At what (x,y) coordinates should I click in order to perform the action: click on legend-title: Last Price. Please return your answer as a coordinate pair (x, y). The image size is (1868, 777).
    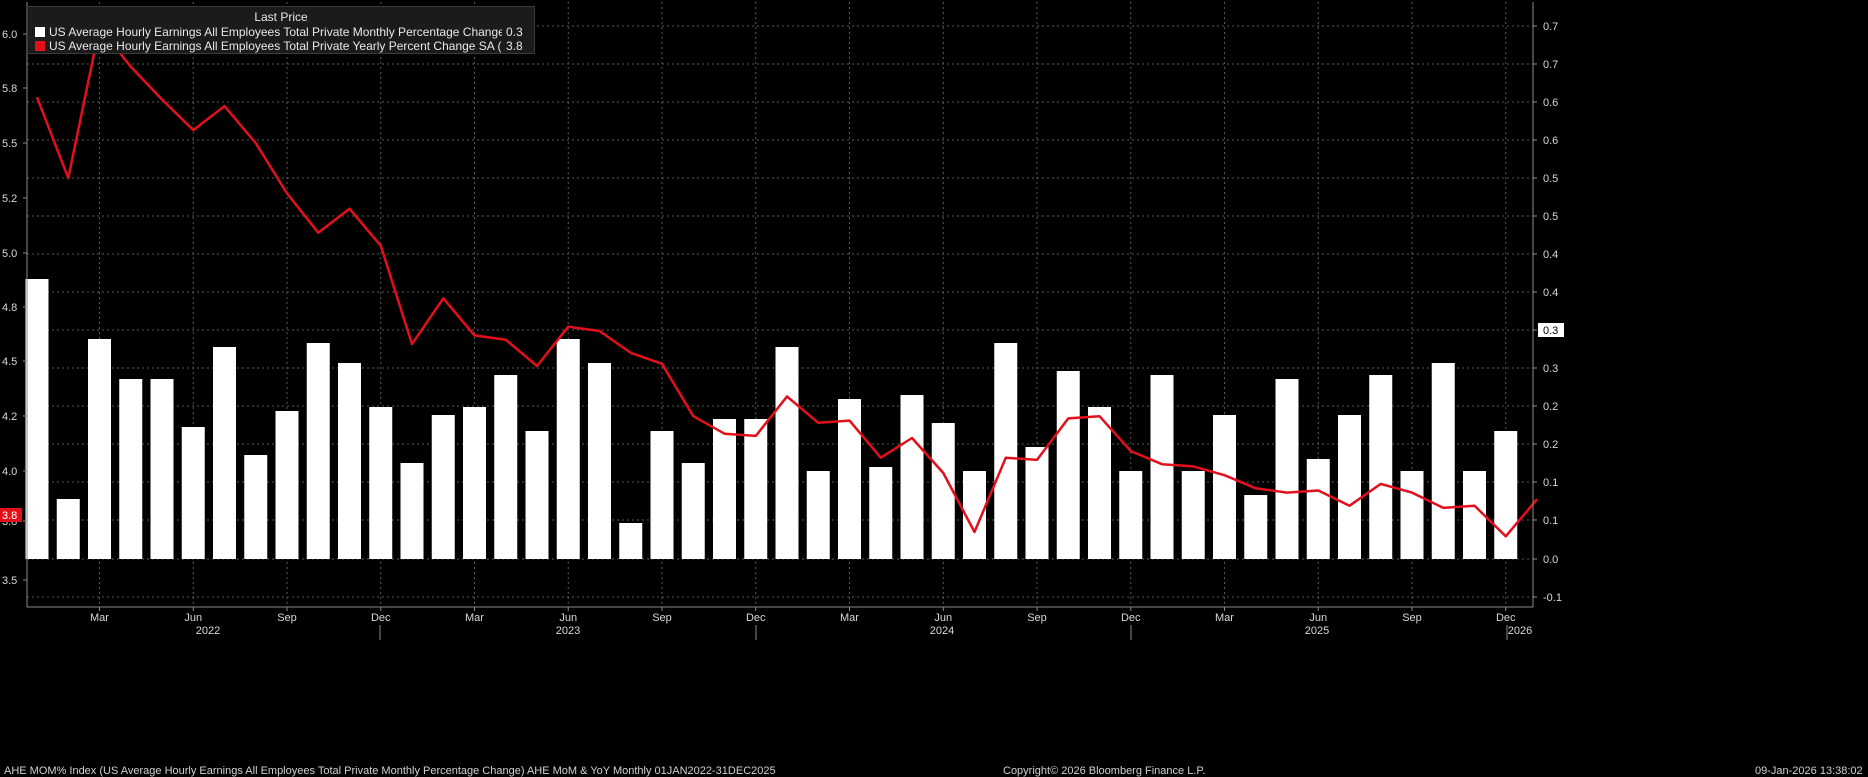
    Looking at the image, I should click on (281, 17).